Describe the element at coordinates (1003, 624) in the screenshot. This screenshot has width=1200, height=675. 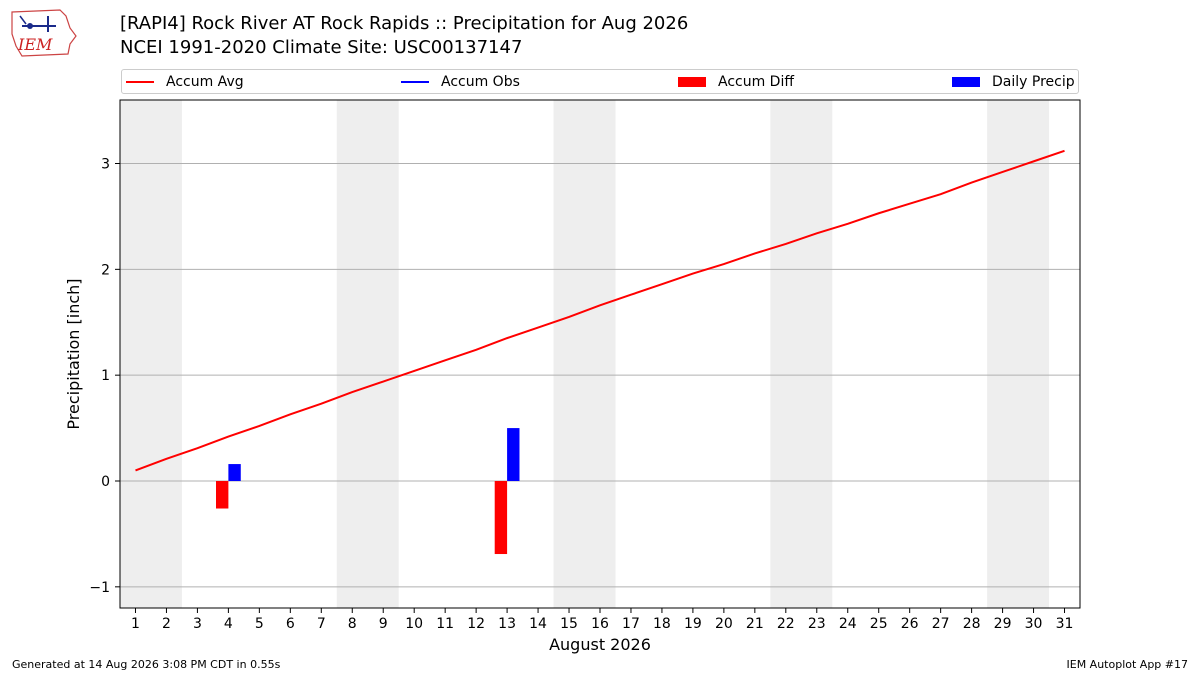
I see `x-tick-label-29: 29` at that location.